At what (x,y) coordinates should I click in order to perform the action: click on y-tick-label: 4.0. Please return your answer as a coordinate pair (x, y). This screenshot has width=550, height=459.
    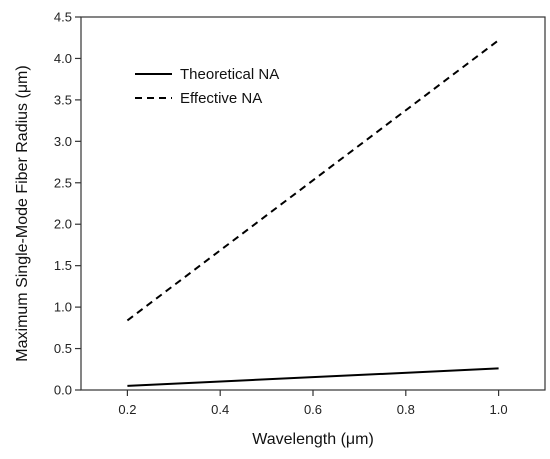
    Looking at the image, I should click on (63, 58).